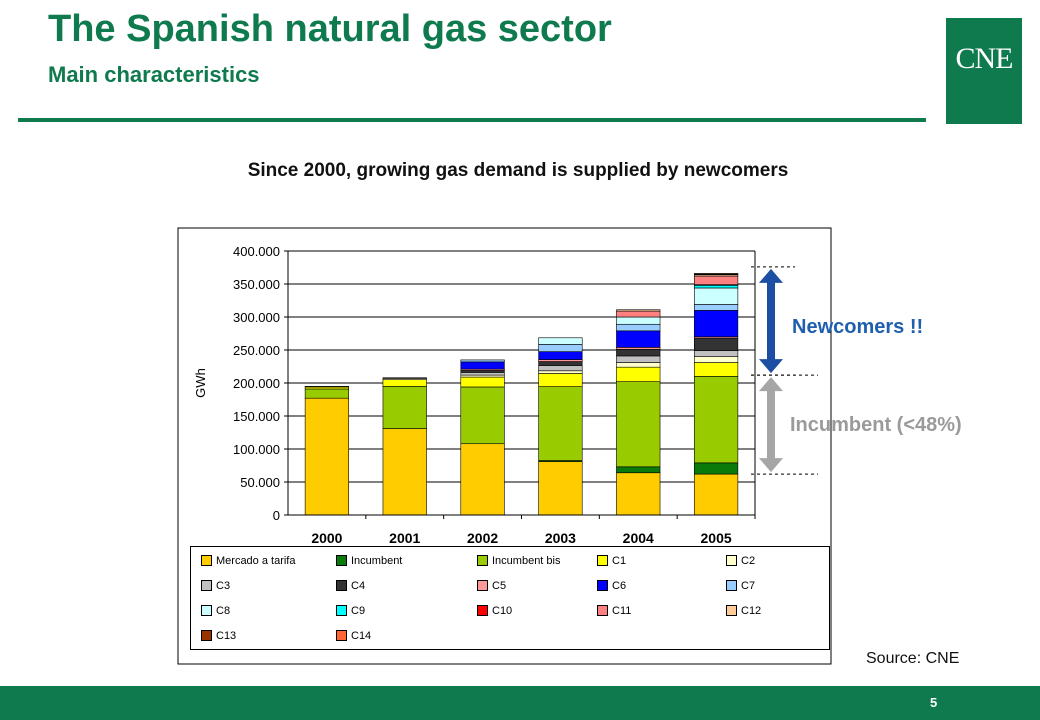  Describe the element at coordinates (256, 350) in the screenshot. I see `y-tick-label: 250.000` at that location.